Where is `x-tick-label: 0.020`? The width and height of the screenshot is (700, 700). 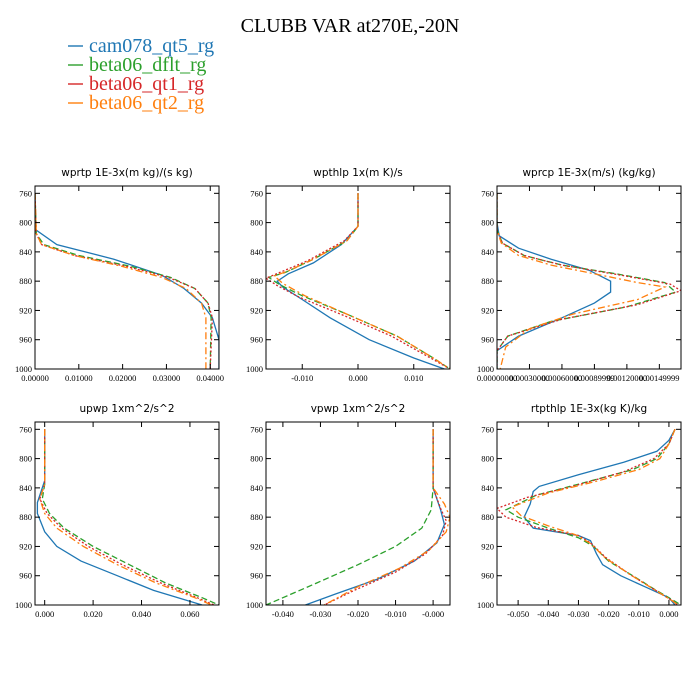 x-tick-label: 0.020 is located at coordinates (93, 614).